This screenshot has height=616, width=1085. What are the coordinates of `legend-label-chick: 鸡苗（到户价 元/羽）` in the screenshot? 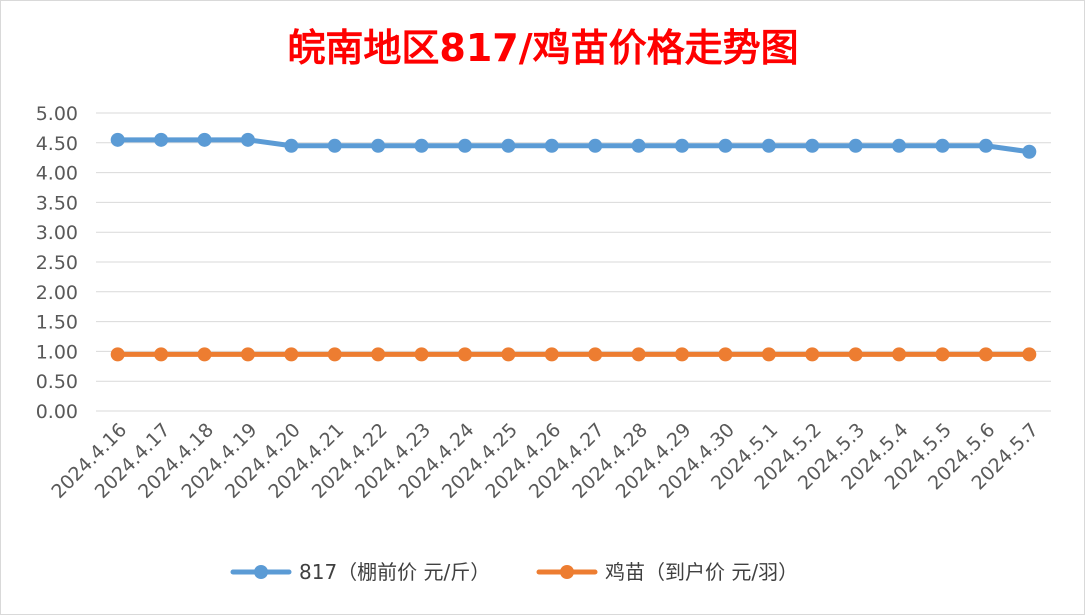 It's located at (701, 572).